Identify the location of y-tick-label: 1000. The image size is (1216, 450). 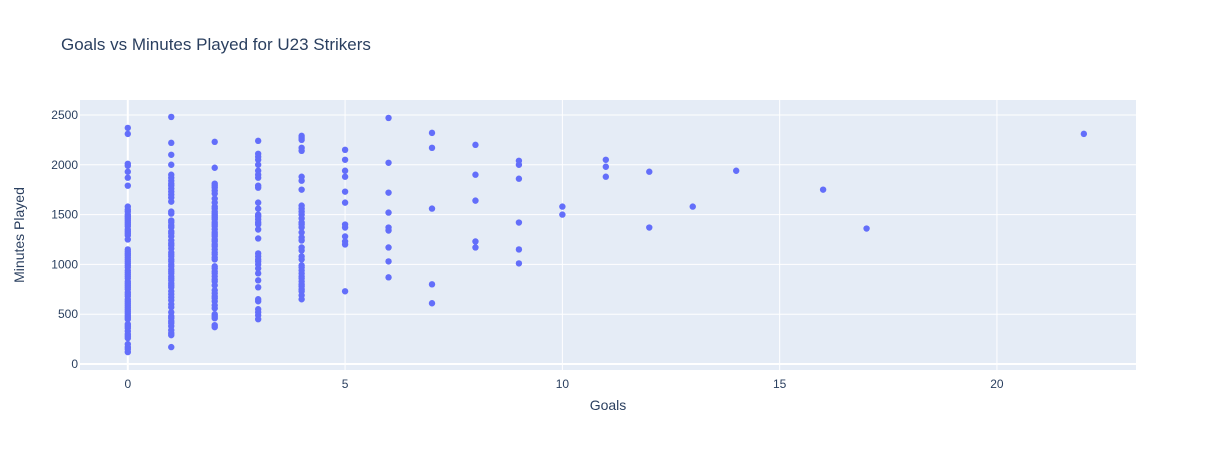
(64, 264).